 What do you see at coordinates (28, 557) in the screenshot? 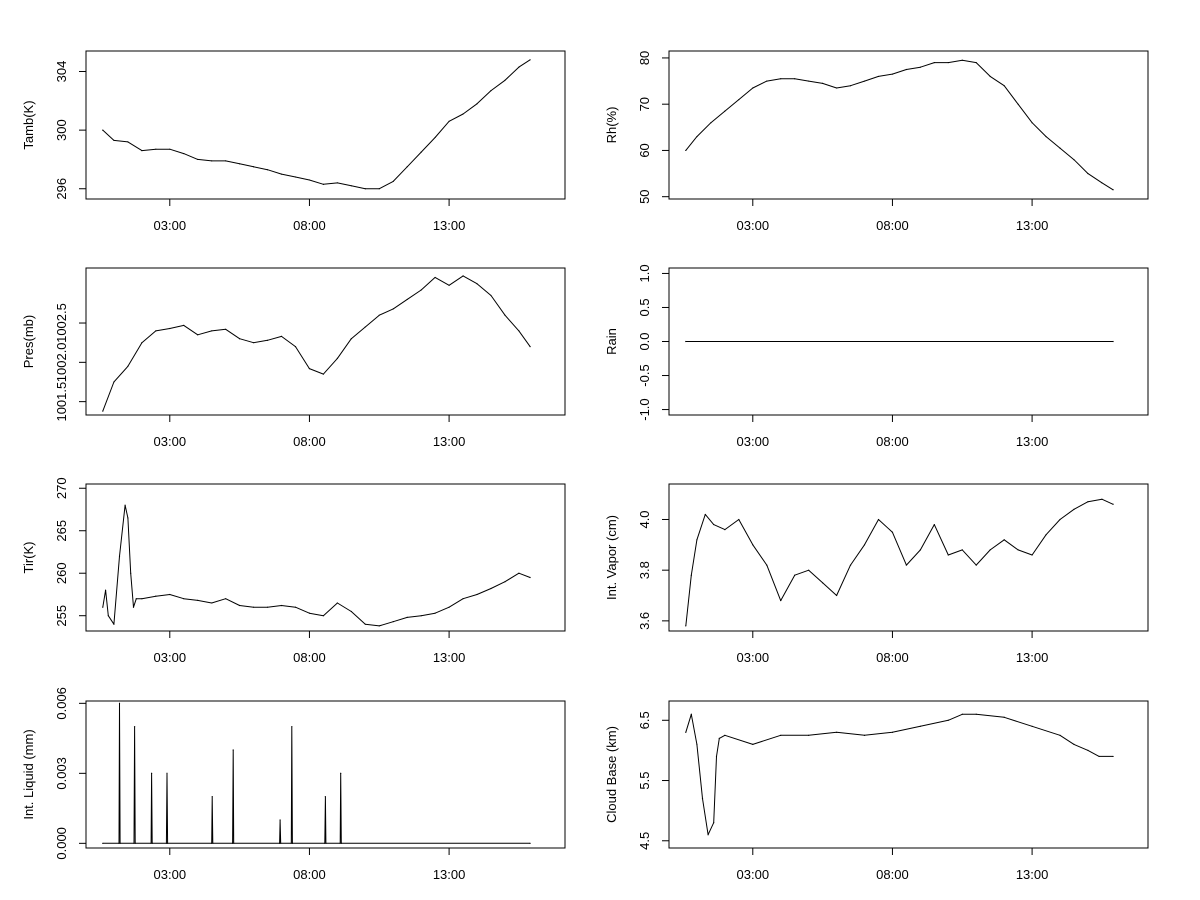
I see `y-axis-label: Tir(K)` at bounding box center [28, 557].